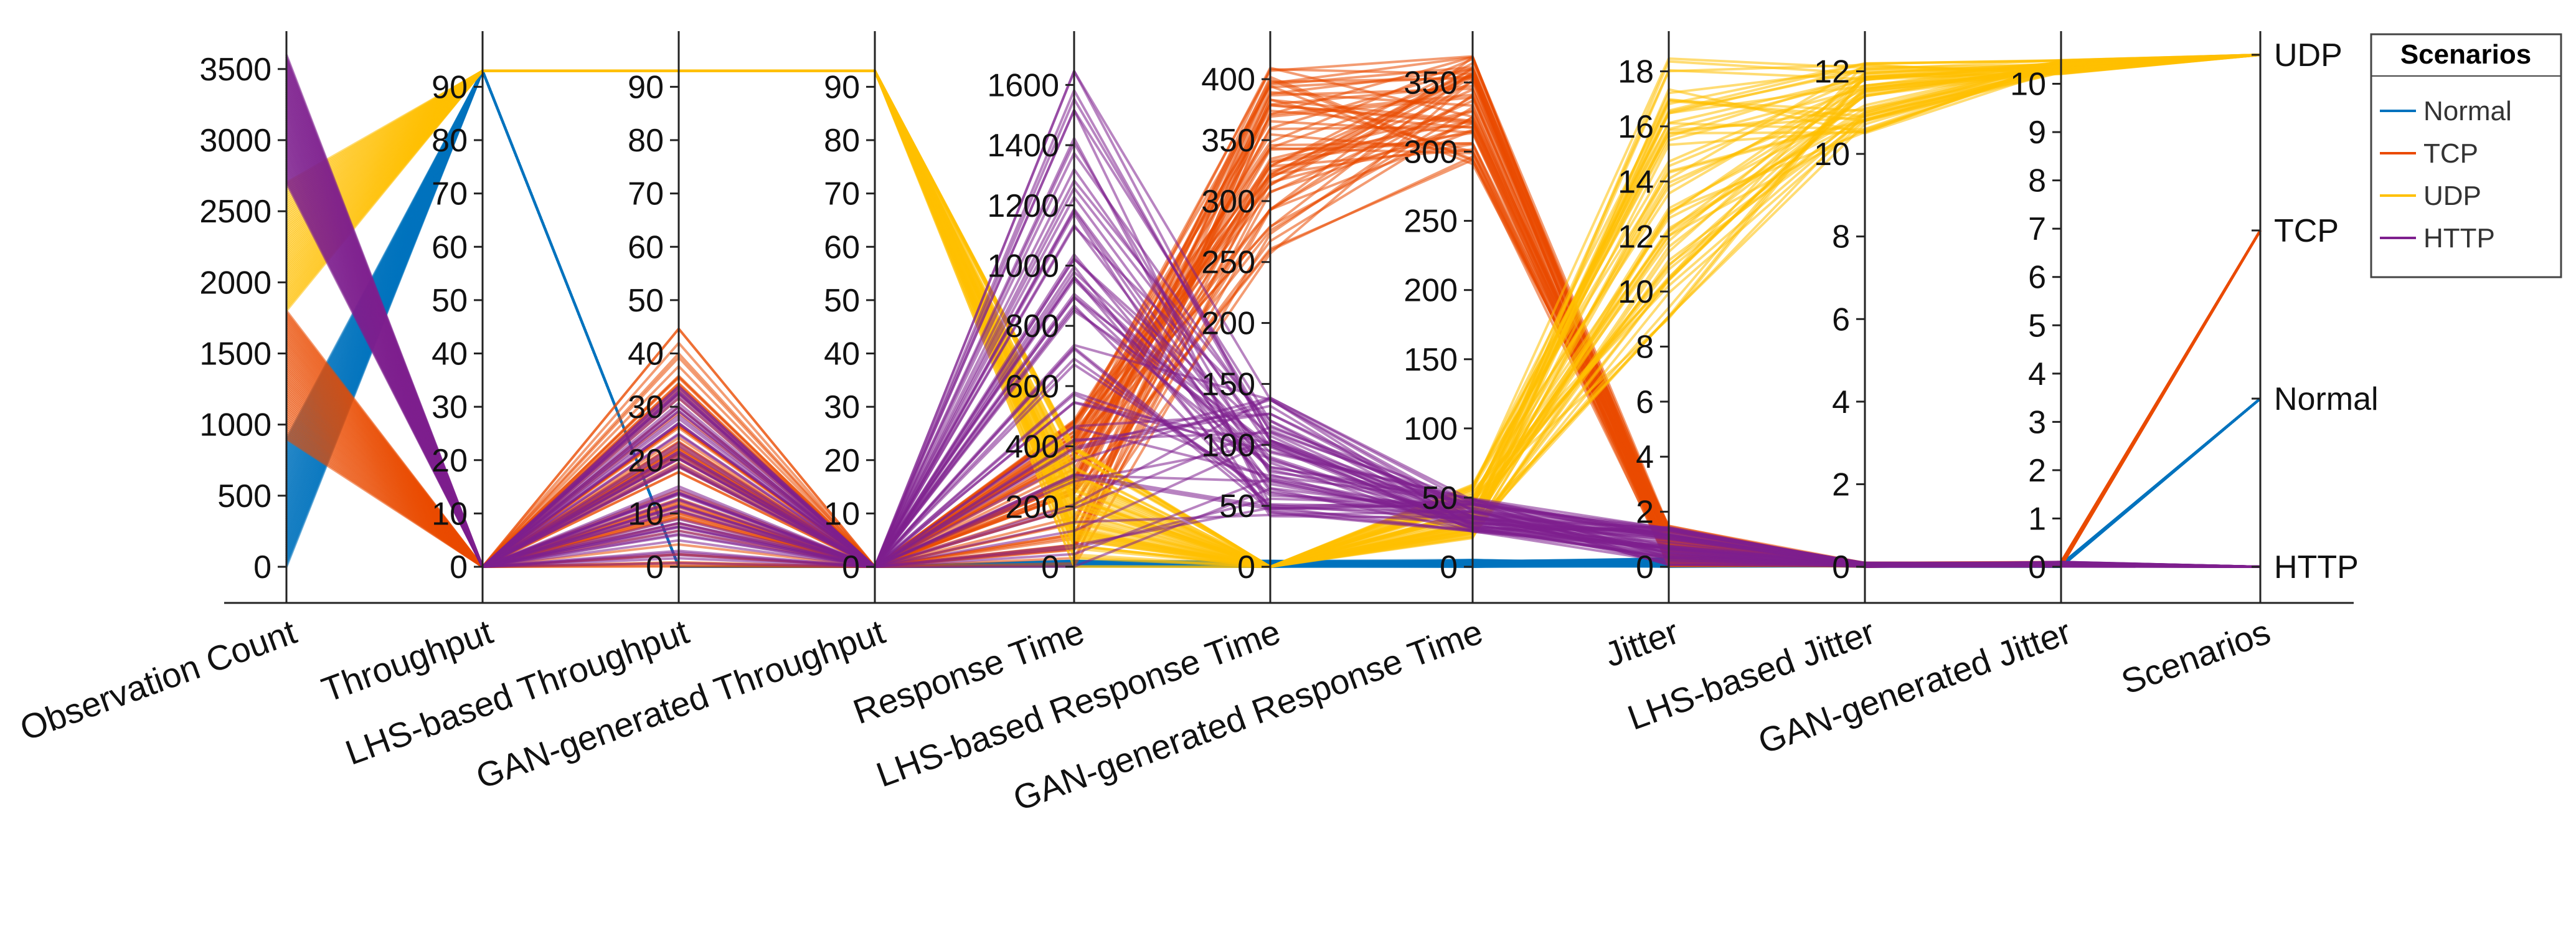 The height and width of the screenshot is (938, 2576). I want to click on tick-label: 1200, so click(1023, 206).